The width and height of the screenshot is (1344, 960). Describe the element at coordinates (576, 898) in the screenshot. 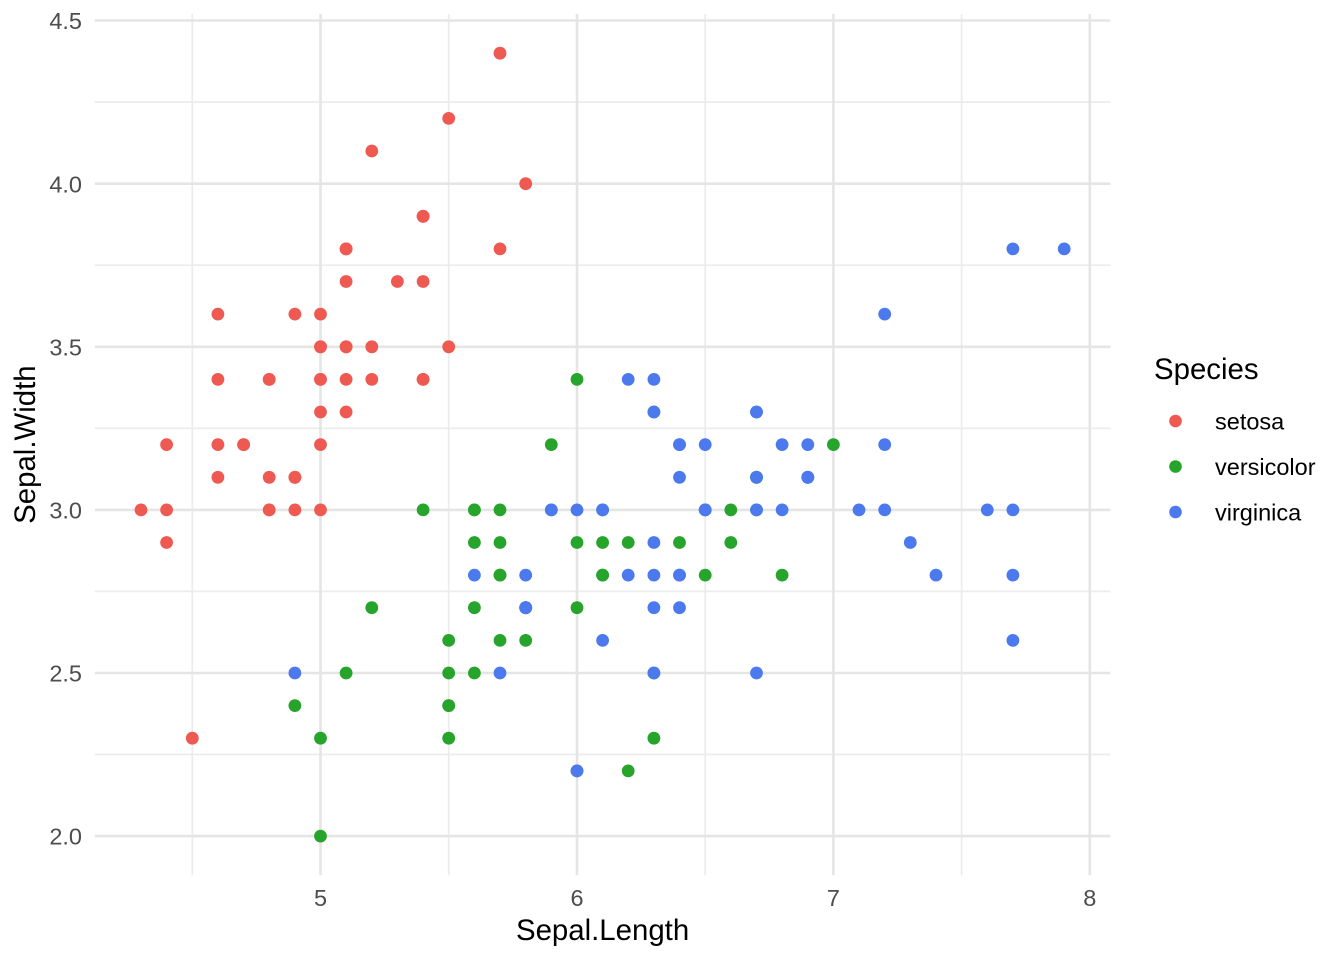

I see `svg-text: 6` at that location.